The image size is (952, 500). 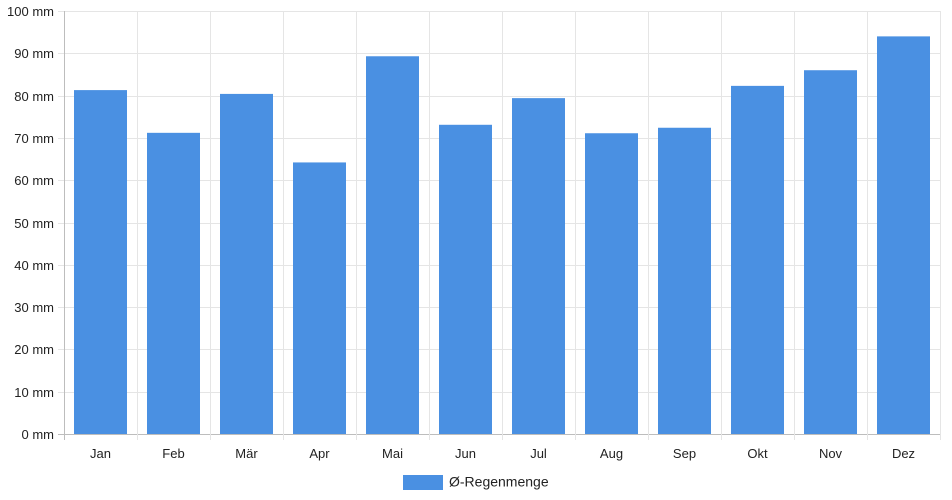 I want to click on x-tick-label: Nov, so click(x=831, y=453).